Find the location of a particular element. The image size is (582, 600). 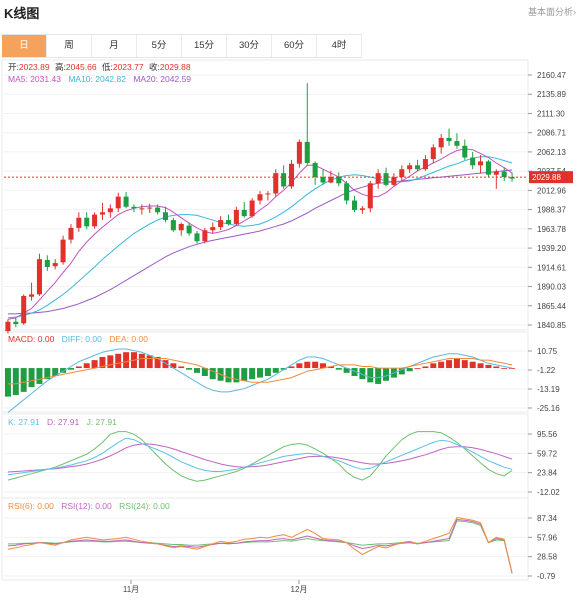

rsi-series: 87.34 57.96 28.58 -0.79 is located at coordinates (281, 547).